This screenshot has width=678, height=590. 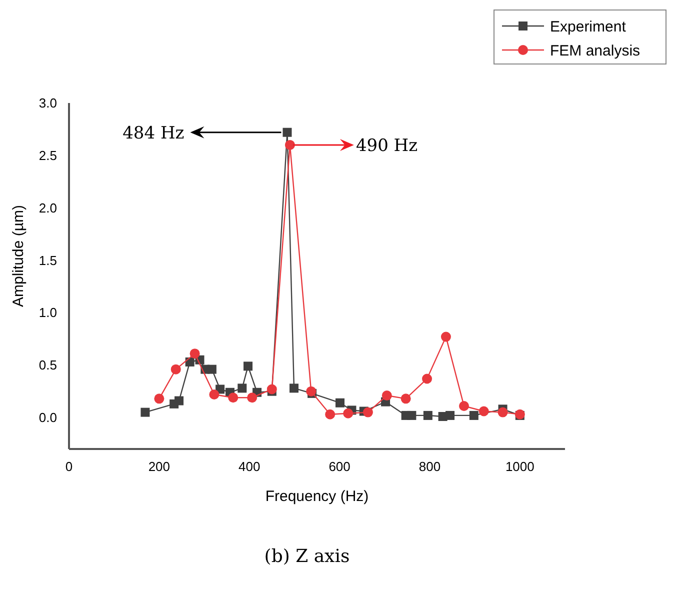 What do you see at coordinates (47, 365) in the screenshot?
I see `y-tick-label: 0.5` at bounding box center [47, 365].